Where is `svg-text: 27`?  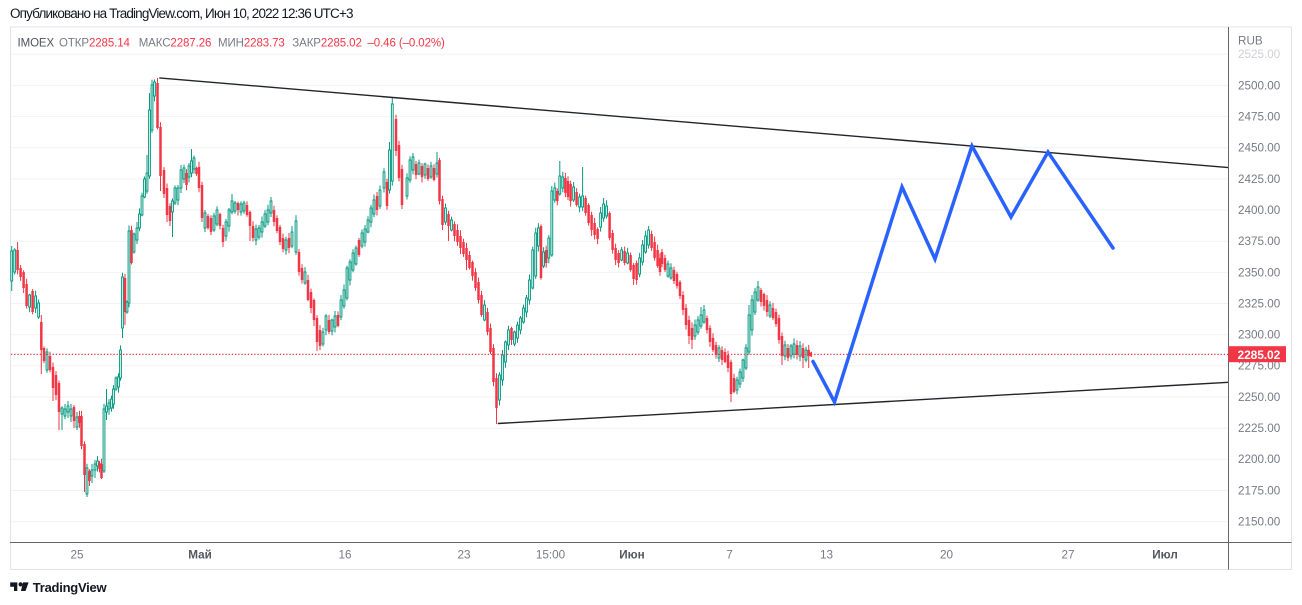 svg-text: 27 is located at coordinates (1067, 554).